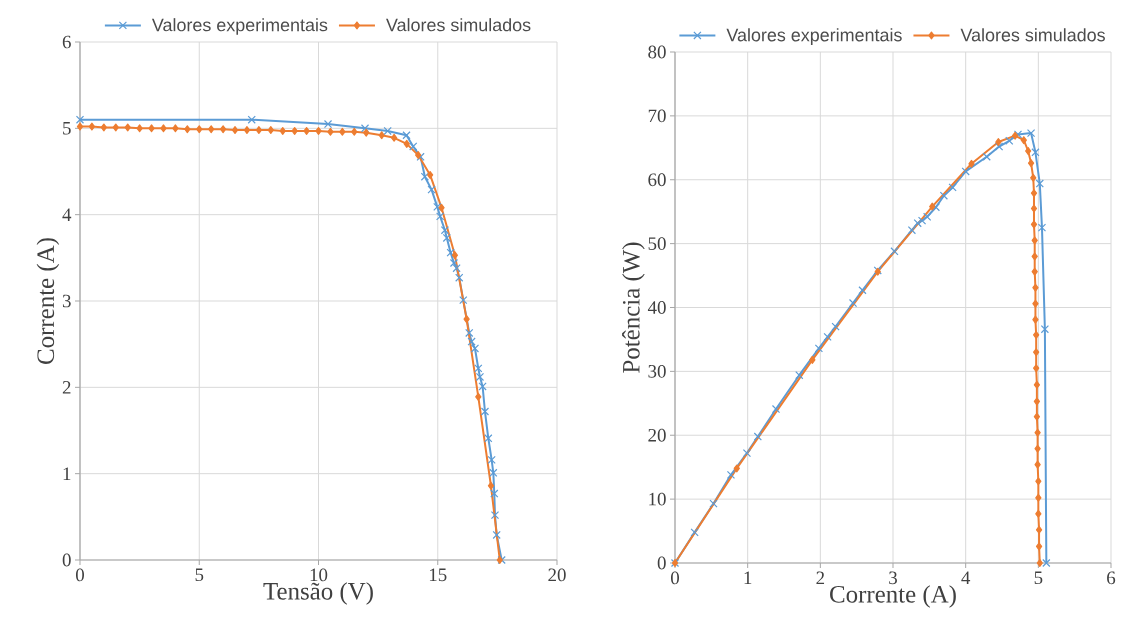 The width and height of the screenshot is (1125, 636). What do you see at coordinates (1111, 578) in the screenshot?
I see `x-tick-label: 6` at bounding box center [1111, 578].